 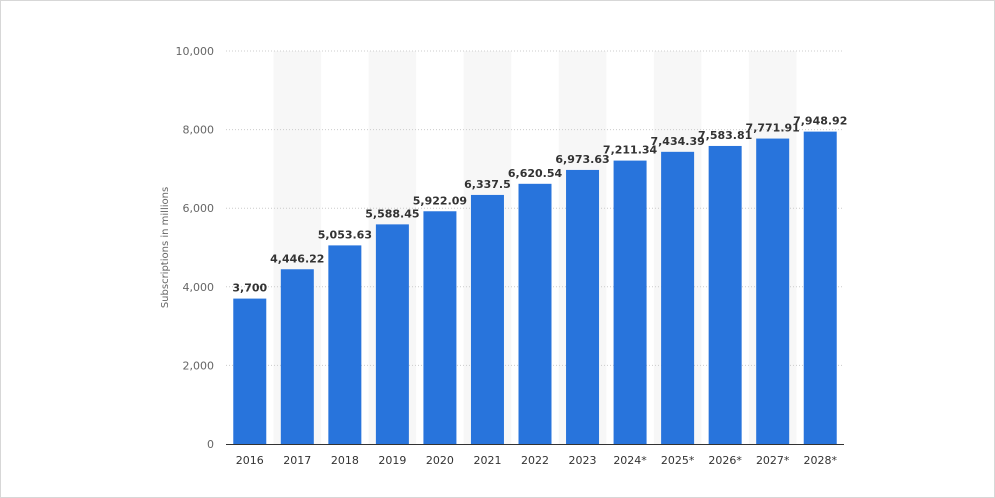 I want to click on y-axis-title: Subscriptions in millions, so click(x=165, y=247).